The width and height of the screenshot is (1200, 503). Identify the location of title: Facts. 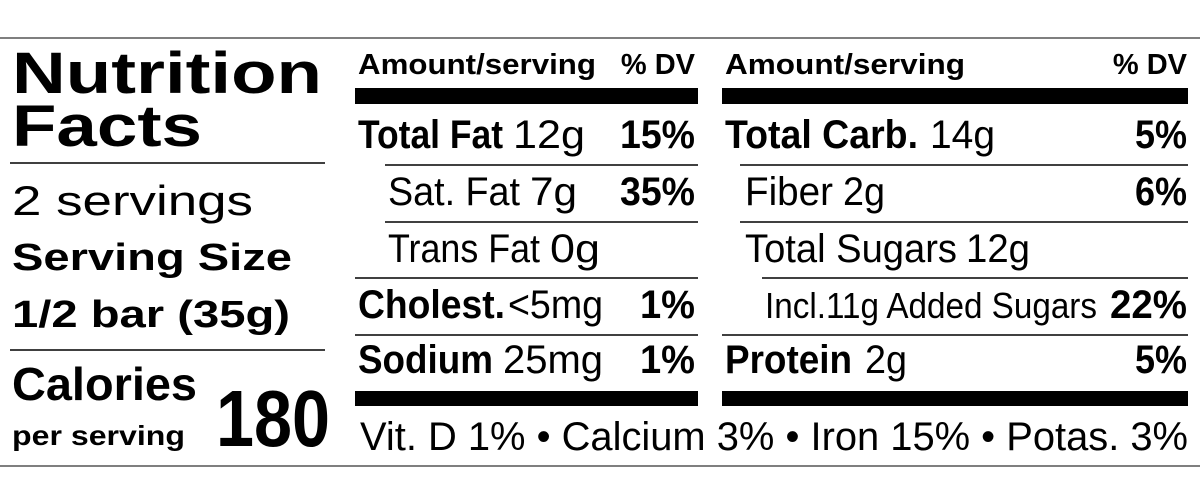
(107, 126).